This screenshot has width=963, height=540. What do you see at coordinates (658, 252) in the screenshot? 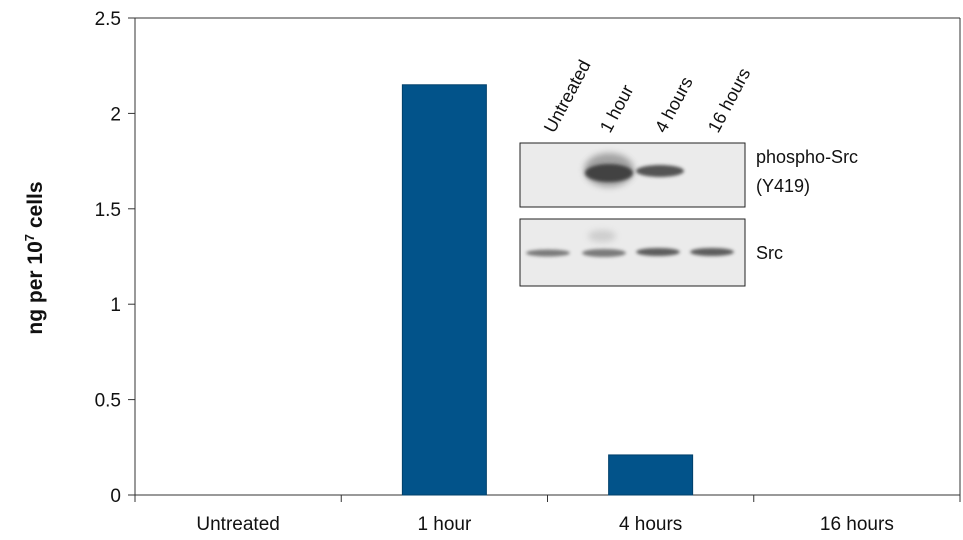
I see `band-4-hours-src` at bounding box center [658, 252].